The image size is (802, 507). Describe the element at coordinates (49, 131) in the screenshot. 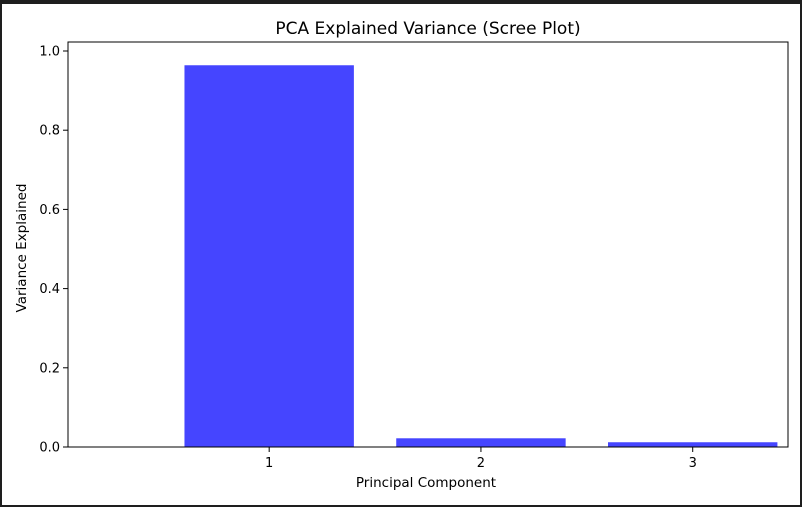

I see `y-tick-label: 0.8` at that location.